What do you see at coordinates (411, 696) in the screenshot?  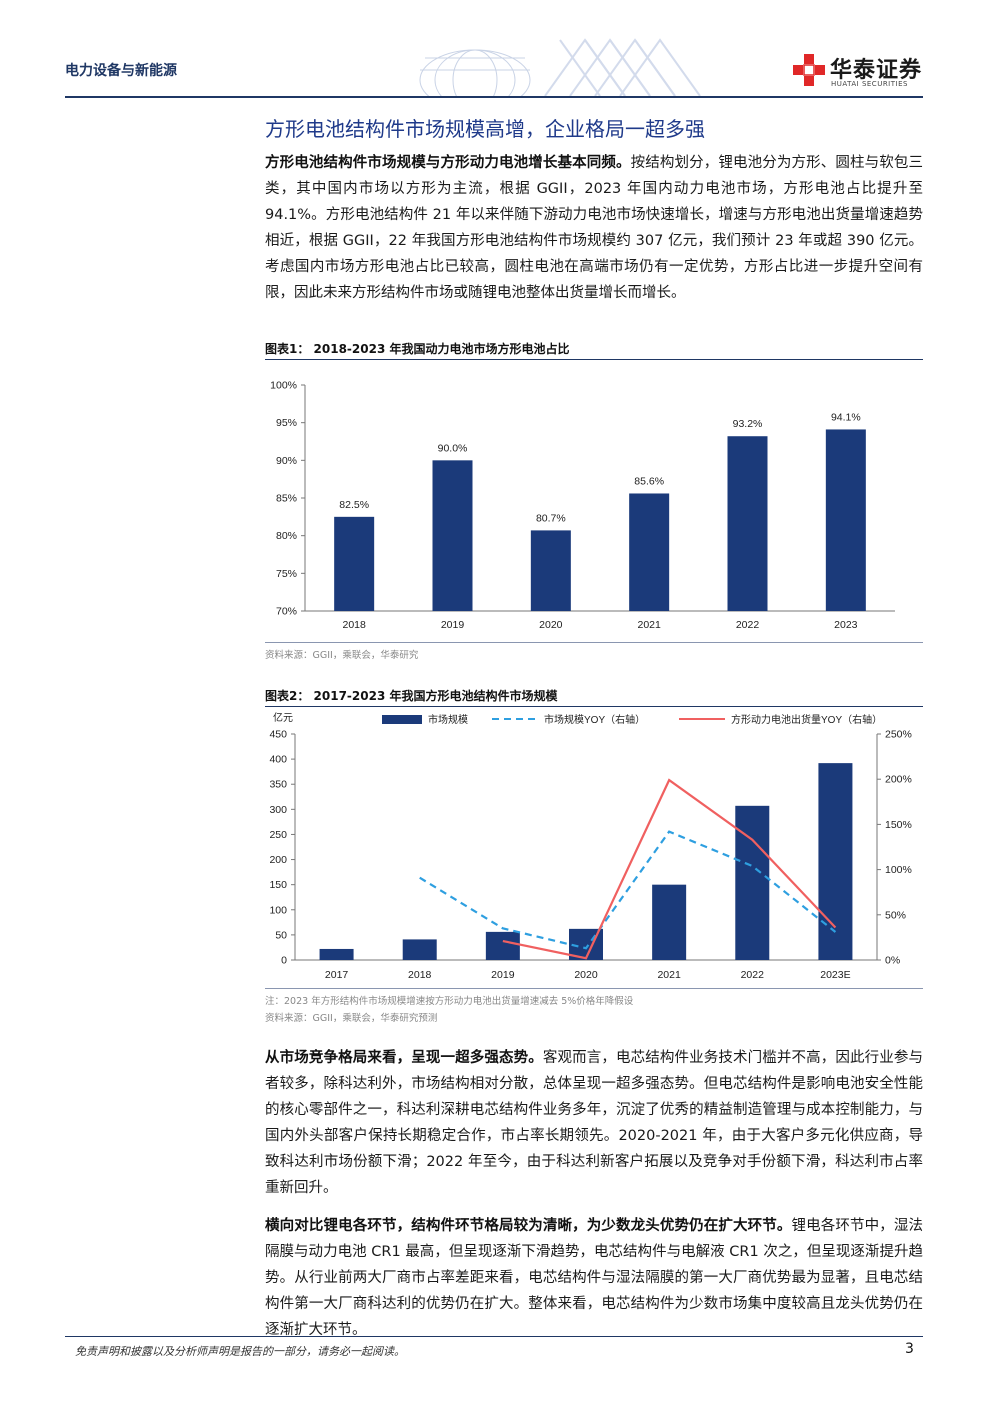 I see `figure2-title: 图表2： 2017-2023 年我国方形电池结构件市场规模` at bounding box center [411, 696].